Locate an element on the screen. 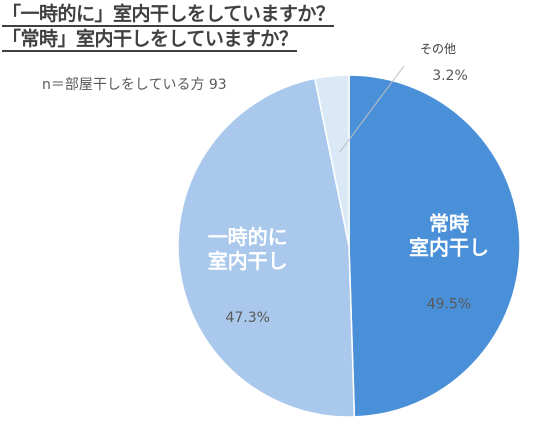 The width and height of the screenshot is (536, 426). slice-value-1: 49.5% is located at coordinates (449, 304).